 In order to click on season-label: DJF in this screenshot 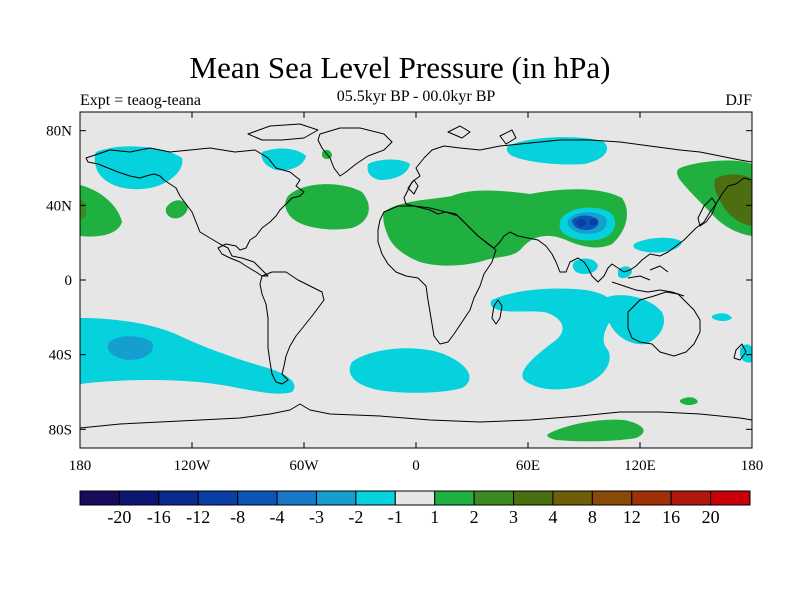, I will do `click(738, 100)`.